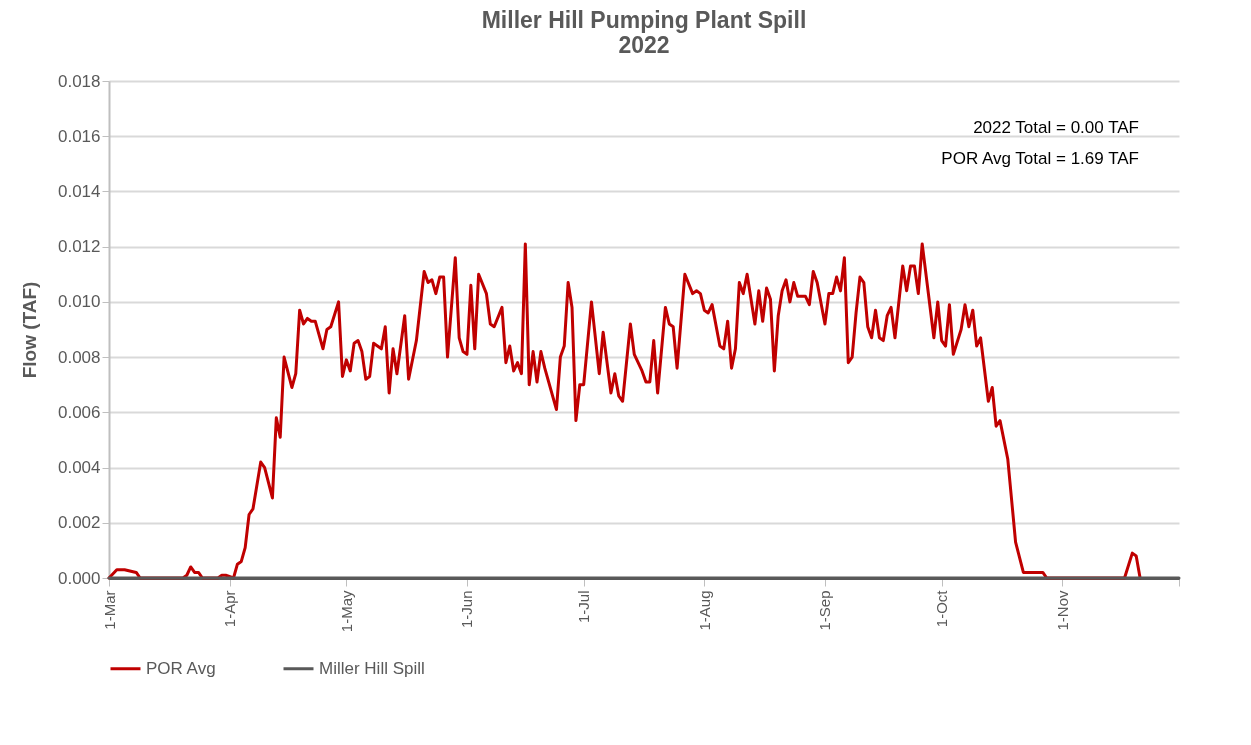  What do you see at coordinates (1040, 158) in the screenshot?
I see `annotation: POR Avg Total = 1.69 TAF` at bounding box center [1040, 158].